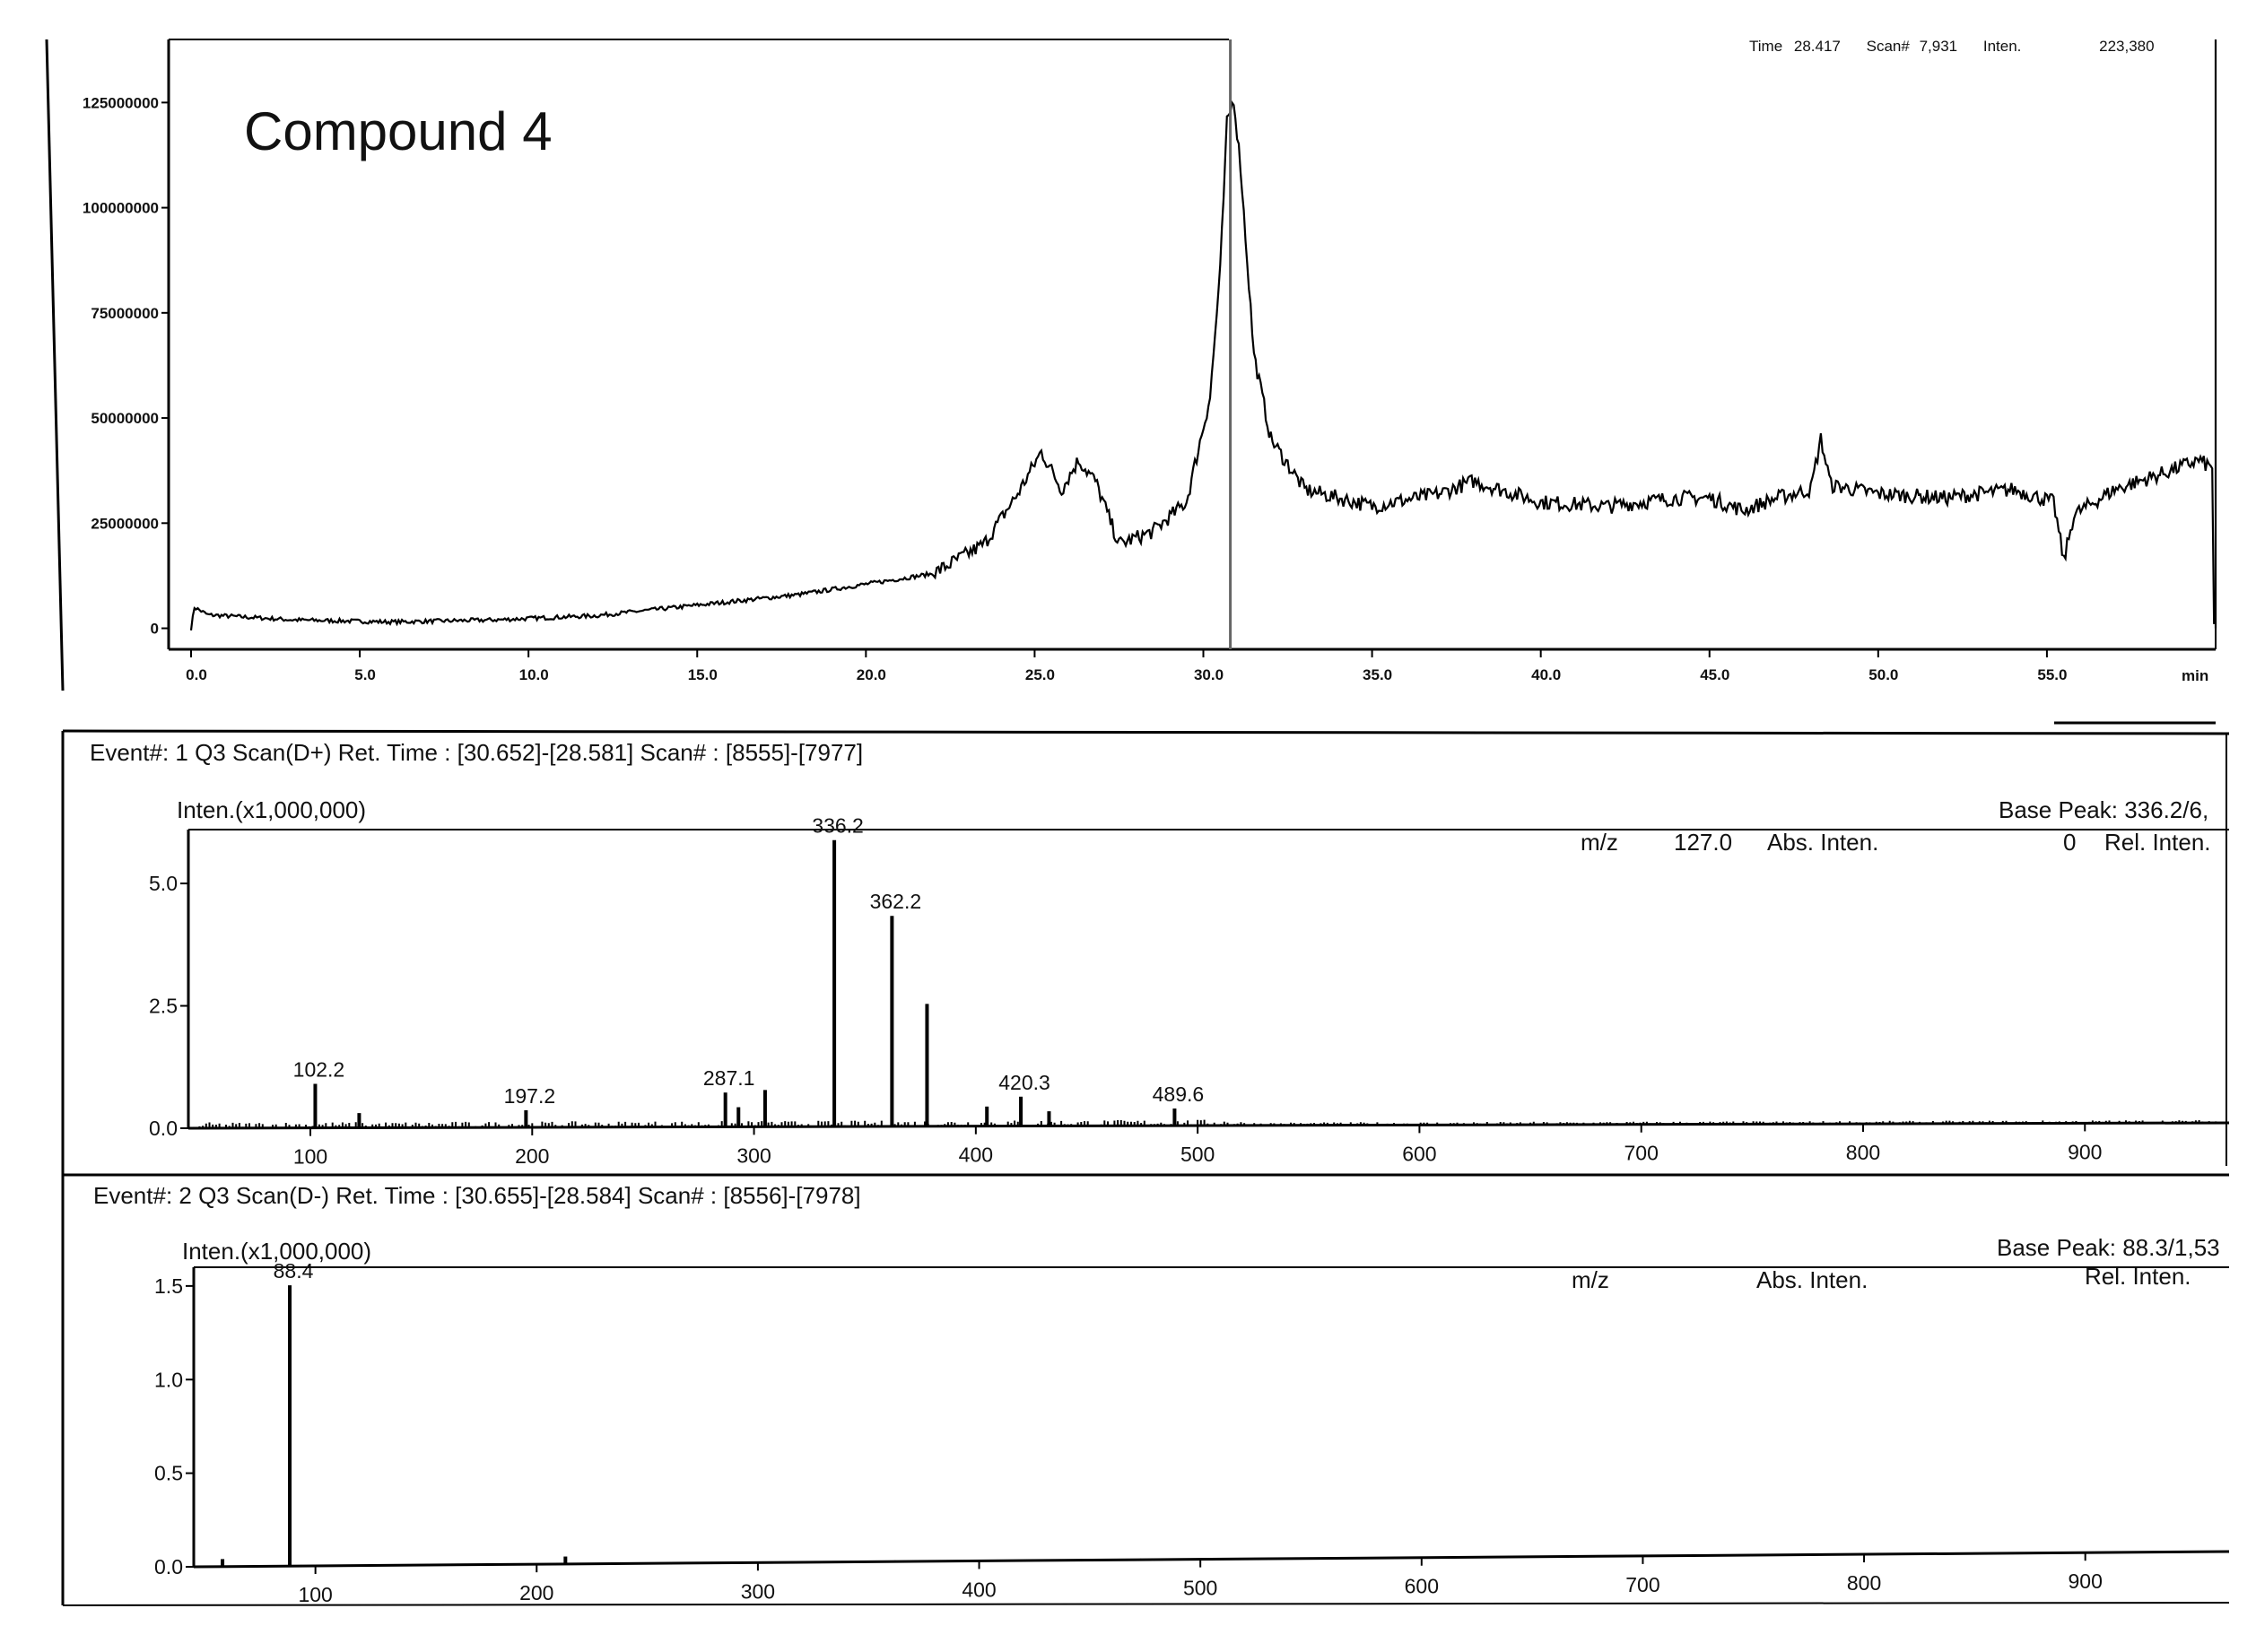 The height and width of the screenshot is (1652, 2256). Describe the element at coordinates (1703, 842) in the screenshot. I see `ms1-info-mz-value: 127.0` at that location.